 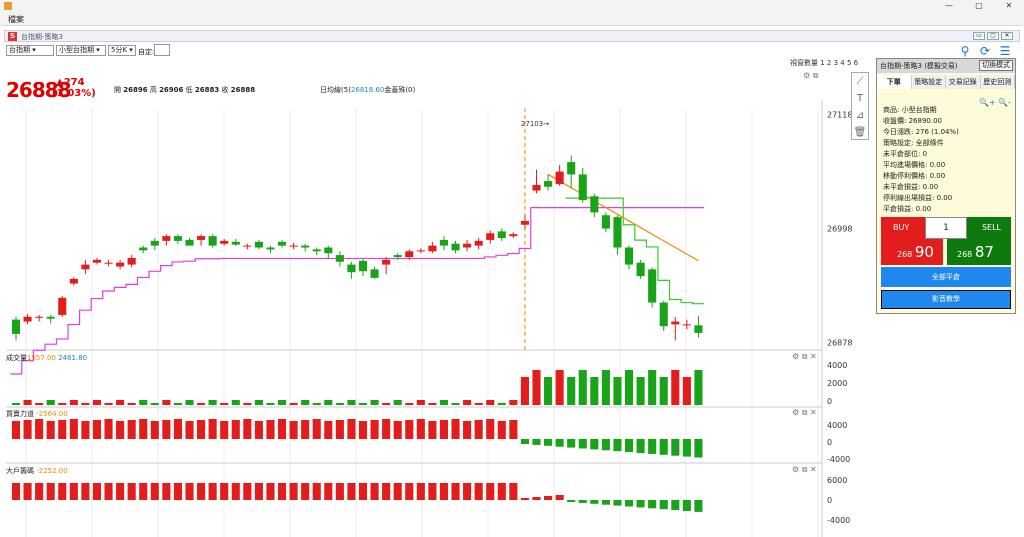 I want to click on volume-label: 成交量, so click(x=16, y=358).